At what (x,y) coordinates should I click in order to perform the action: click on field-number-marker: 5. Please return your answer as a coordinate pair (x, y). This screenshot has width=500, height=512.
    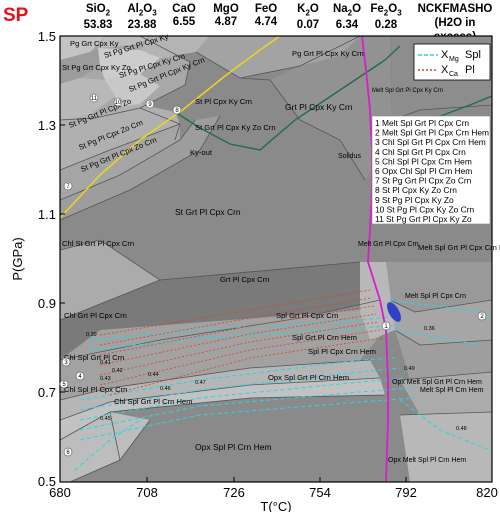
    Looking at the image, I should click on (64, 384).